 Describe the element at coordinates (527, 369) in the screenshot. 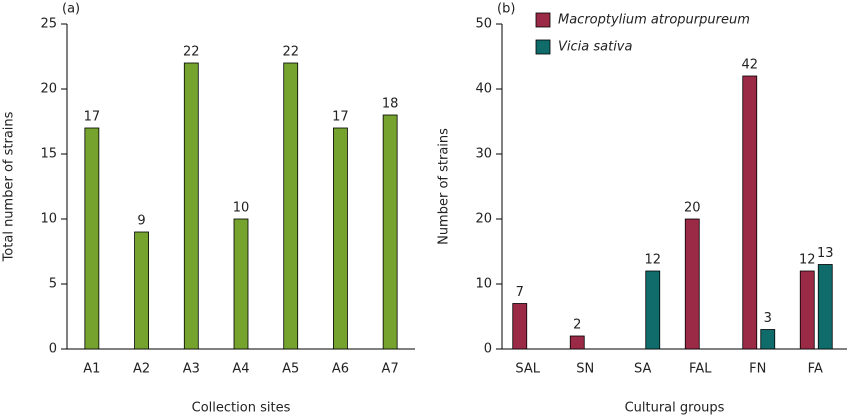

I see `x-tick-label: SAL` at that location.